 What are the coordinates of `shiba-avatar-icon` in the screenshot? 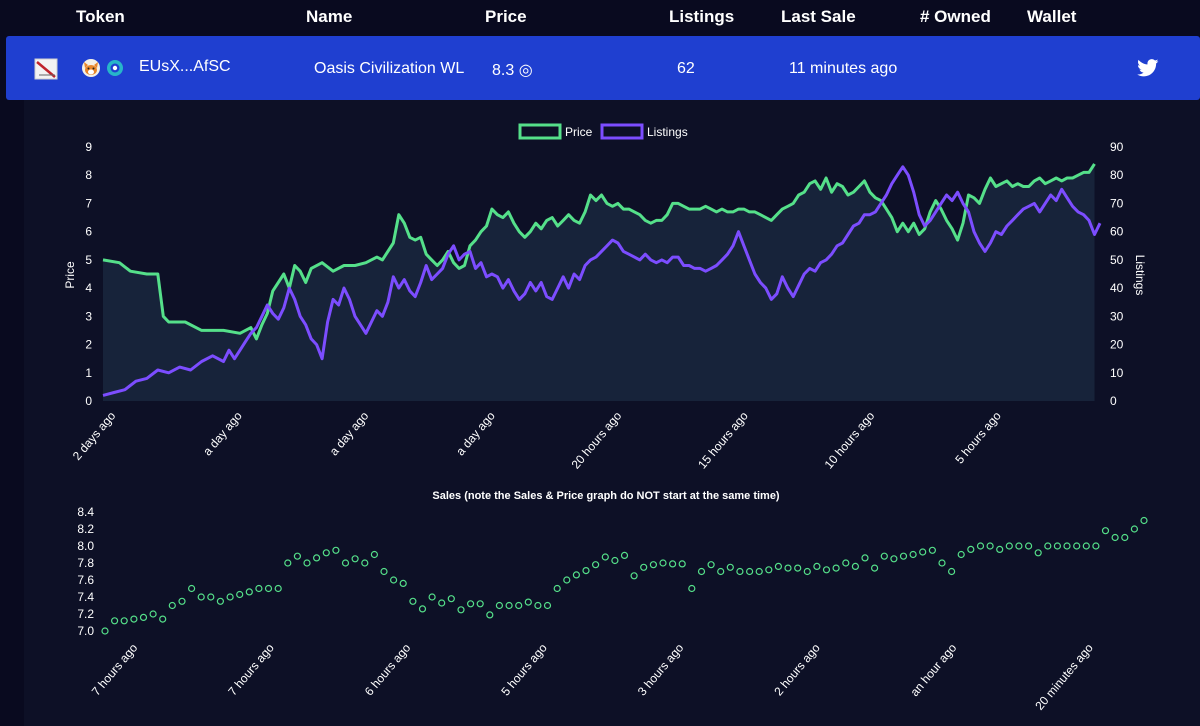 It's located at (91, 68).